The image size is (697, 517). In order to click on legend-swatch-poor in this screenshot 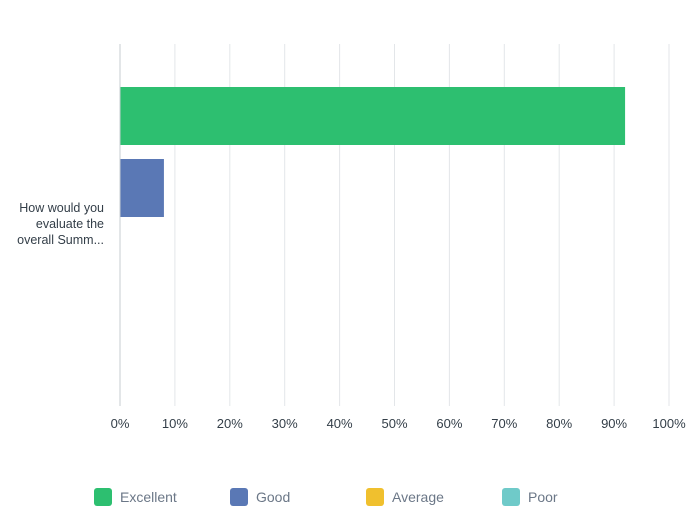, I will do `click(511, 497)`.